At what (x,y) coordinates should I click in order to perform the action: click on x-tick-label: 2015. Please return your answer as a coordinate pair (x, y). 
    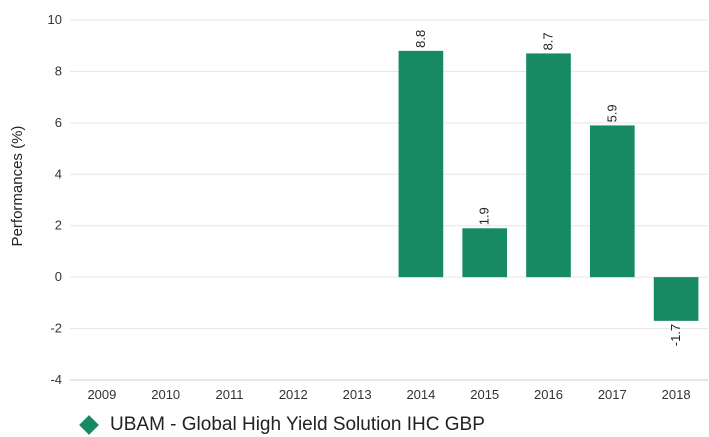
    Looking at the image, I should click on (484, 394).